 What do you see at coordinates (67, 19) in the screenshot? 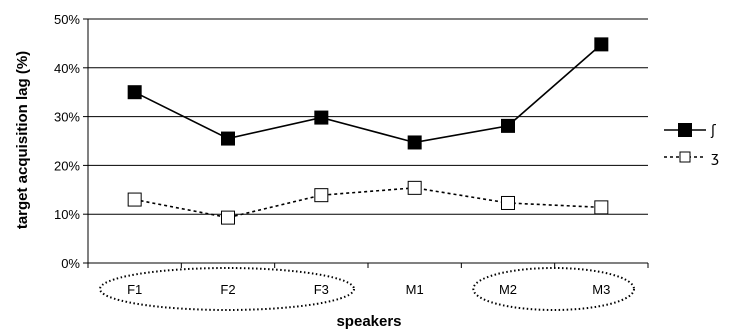
I see `y-tick-label: 50%` at bounding box center [67, 19].